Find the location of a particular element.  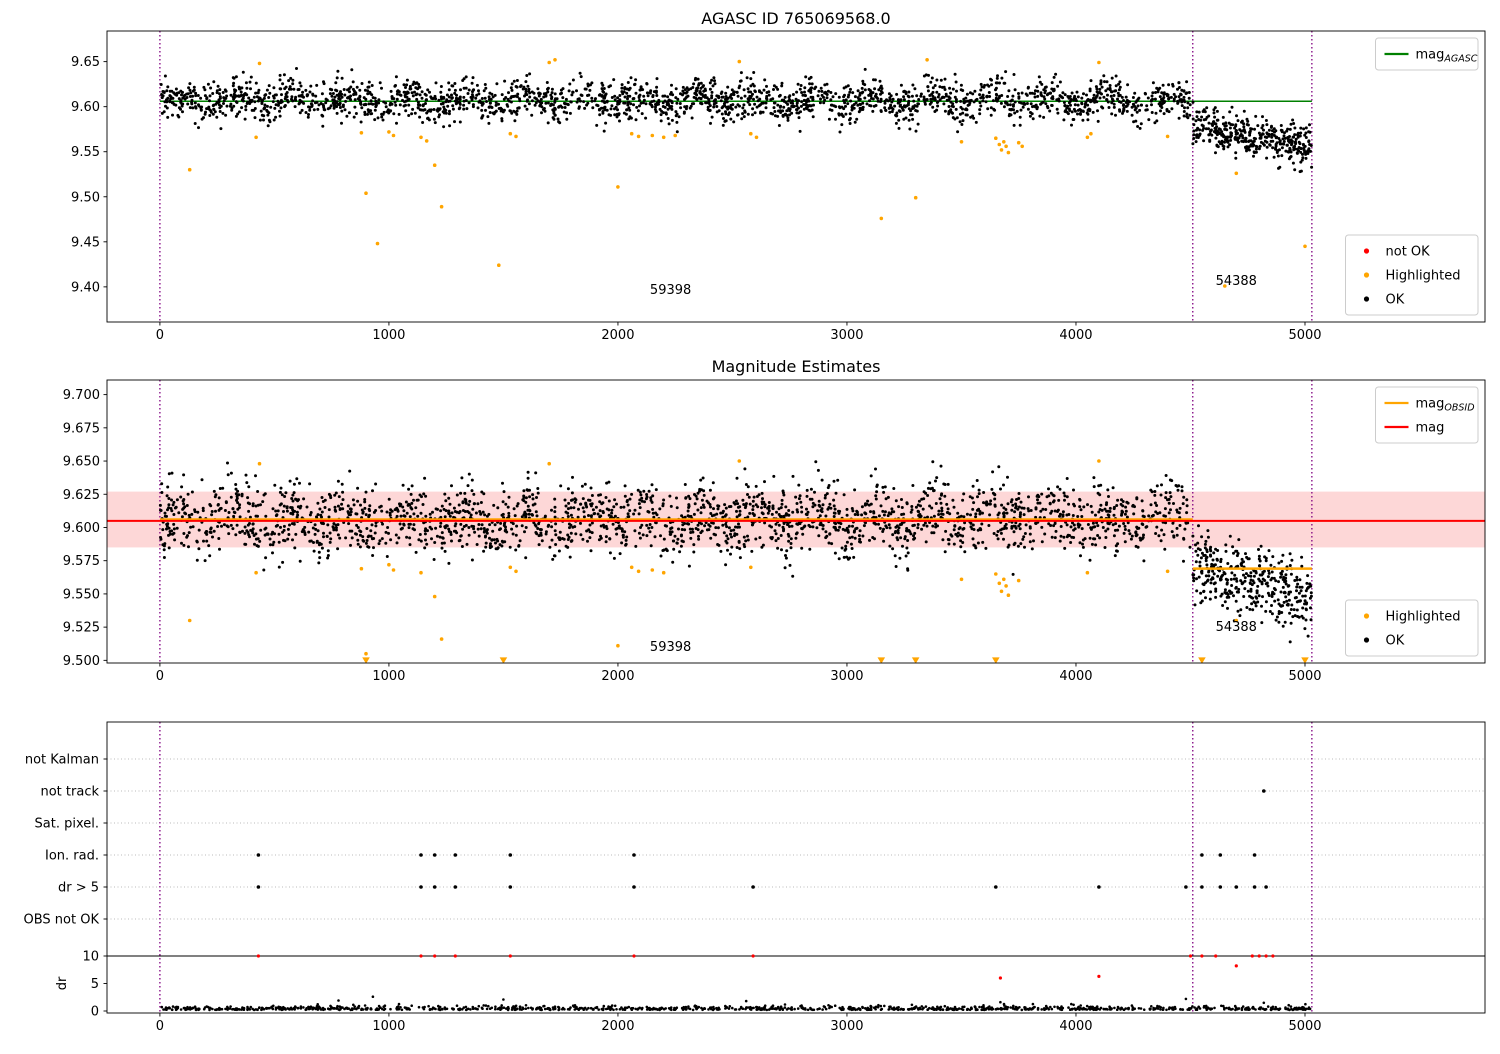

category-label: not Kalman is located at coordinates (62, 760).